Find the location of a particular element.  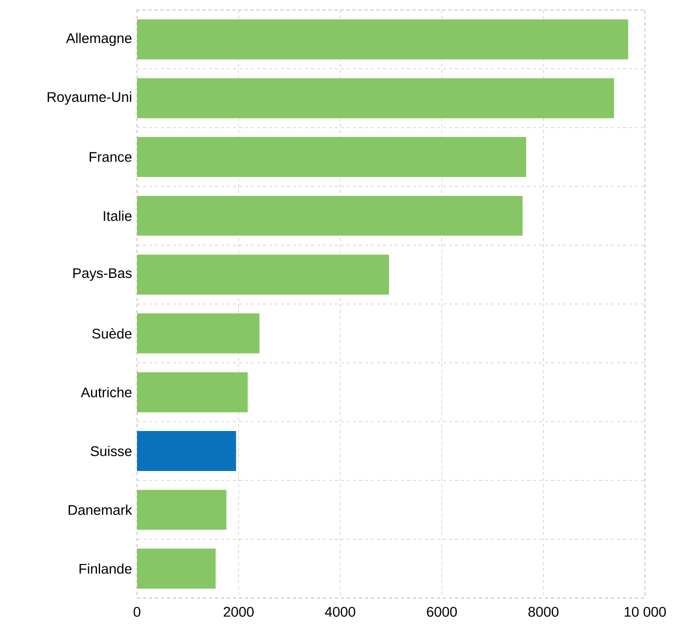

x-tick-label: 0 is located at coordinates (137, 611).